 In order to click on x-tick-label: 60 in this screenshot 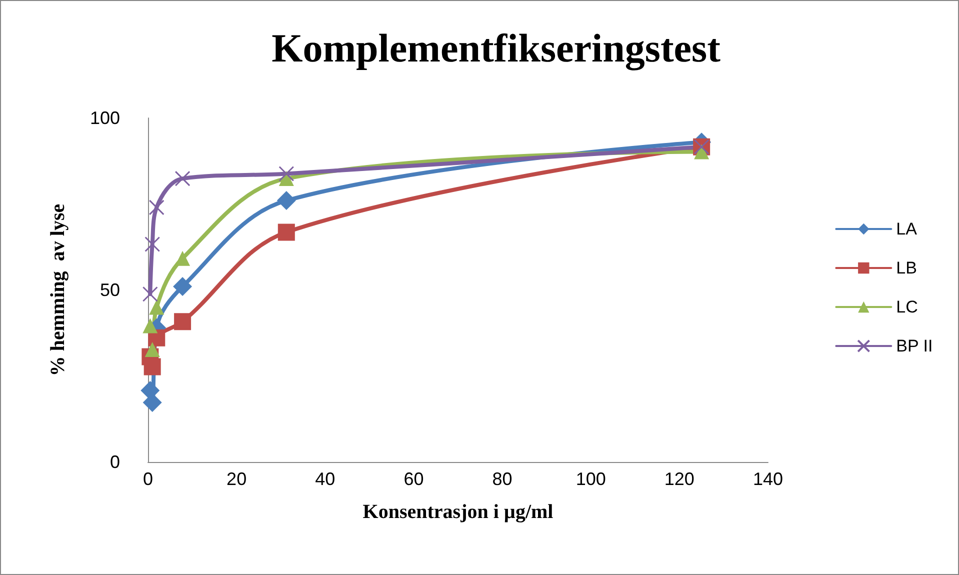, I will do `click(414, 479)`.